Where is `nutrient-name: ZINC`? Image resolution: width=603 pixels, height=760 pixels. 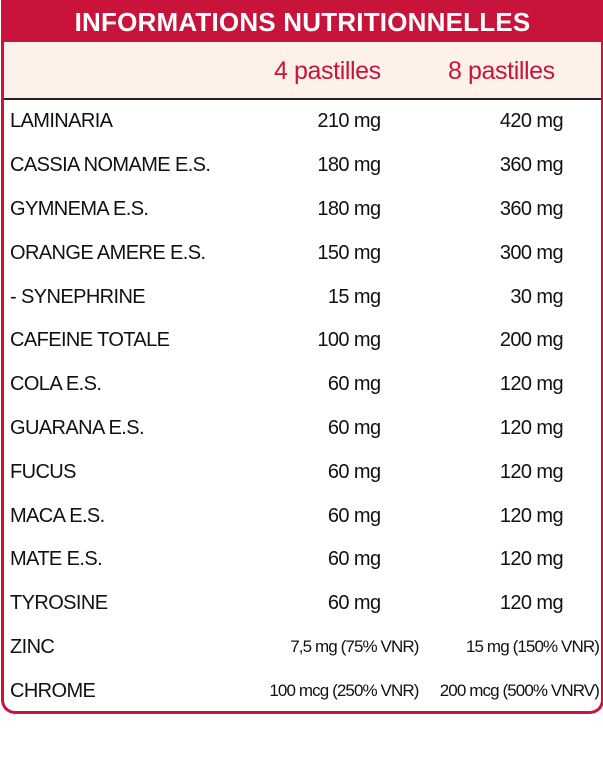
nutrient-name: ZINC is located at coordinates (32, 646).